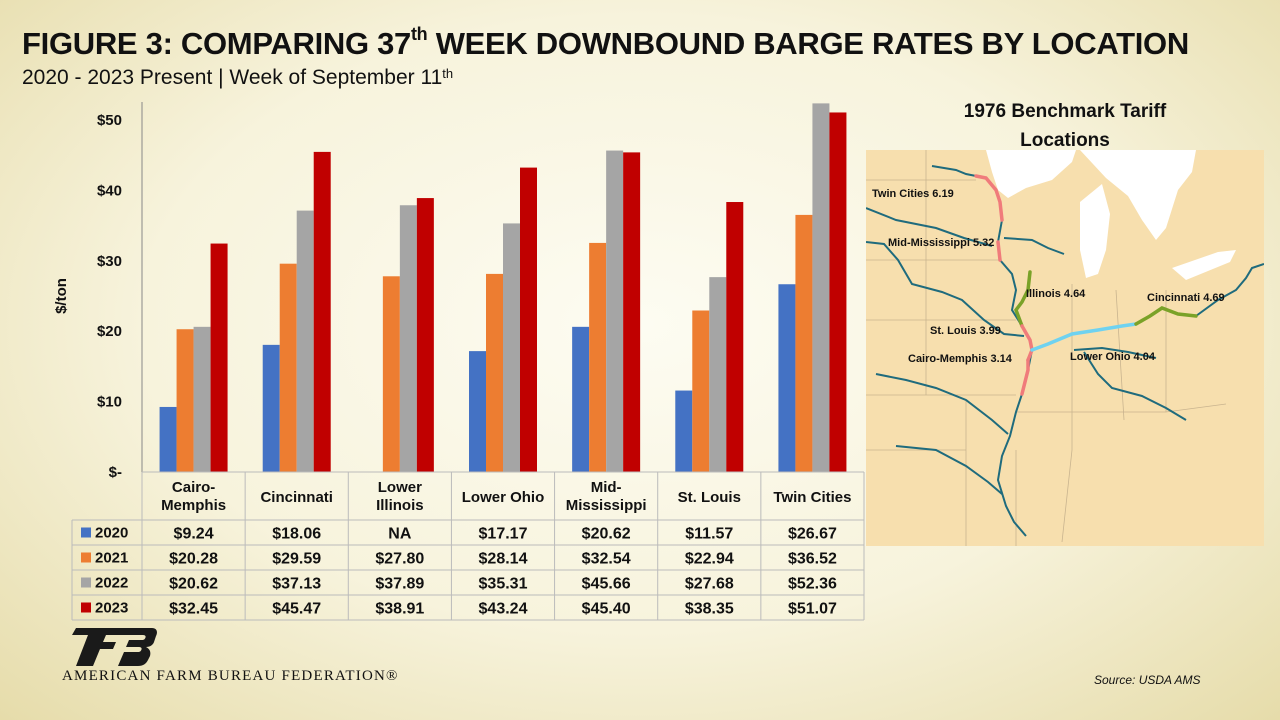 The image size is (1280, 720). What do you see at coordinates (1095, 231) in the screenshot?
I see `lake-michigan` at bounding box center [1095, 231].